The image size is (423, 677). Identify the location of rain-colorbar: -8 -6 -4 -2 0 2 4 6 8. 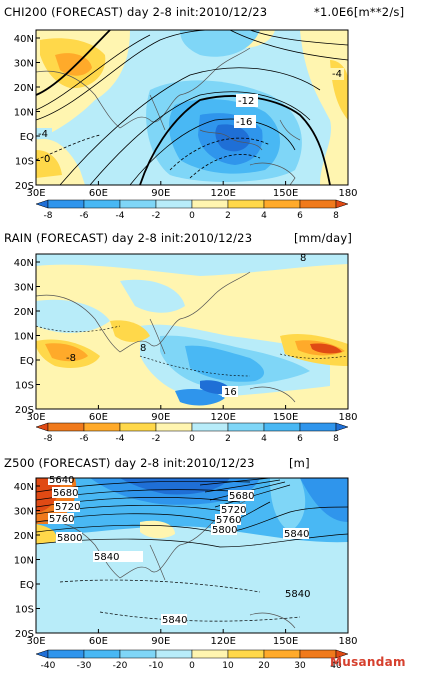
(192, 433).